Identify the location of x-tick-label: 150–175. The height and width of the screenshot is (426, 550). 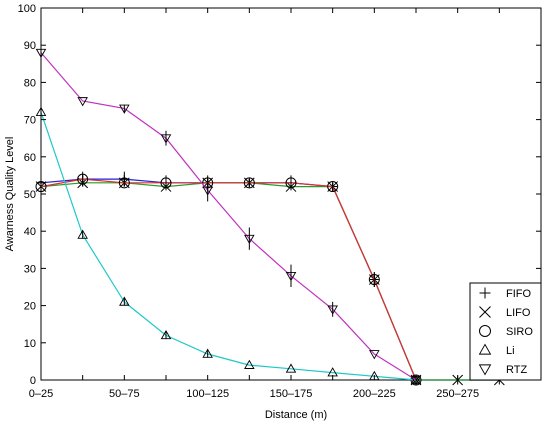
(291, 394).